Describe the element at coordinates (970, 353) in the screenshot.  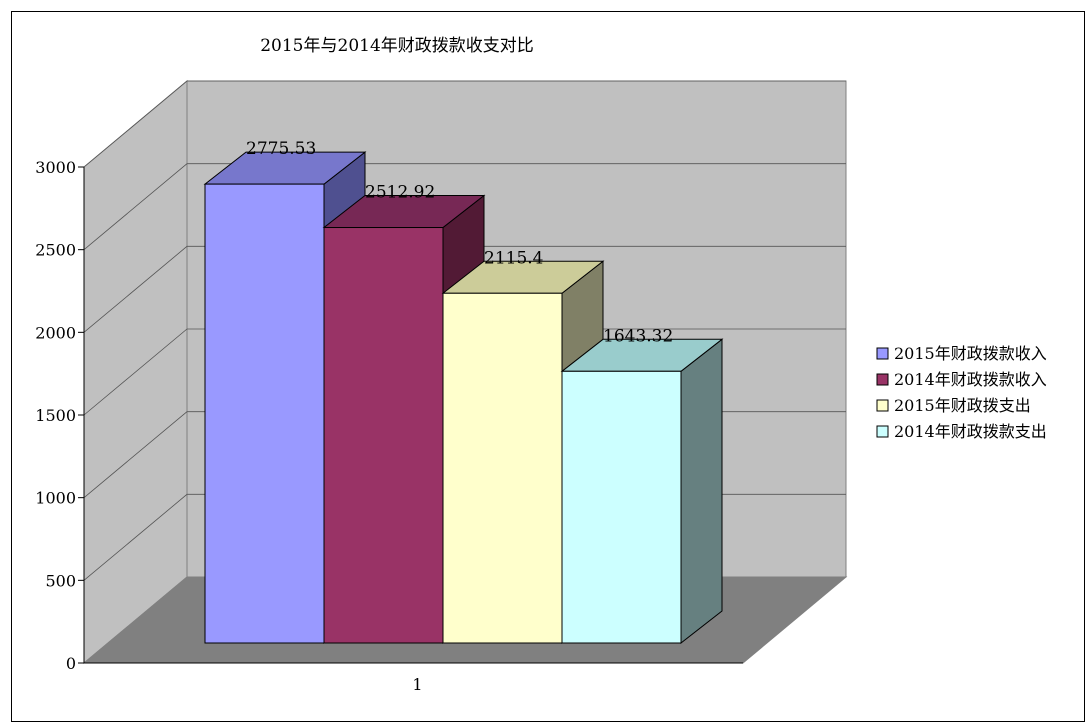
I see `legend-label: 2015年财政拨款收入` at that location.